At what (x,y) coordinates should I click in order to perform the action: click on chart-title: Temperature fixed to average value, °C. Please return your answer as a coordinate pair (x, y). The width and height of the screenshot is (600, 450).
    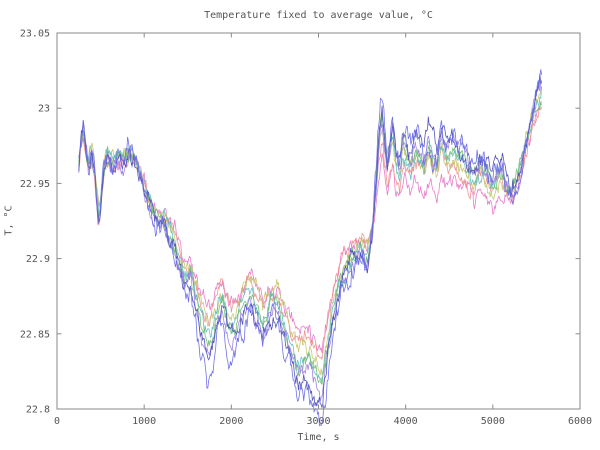
    Looking at the image, I should click on (318, 15).